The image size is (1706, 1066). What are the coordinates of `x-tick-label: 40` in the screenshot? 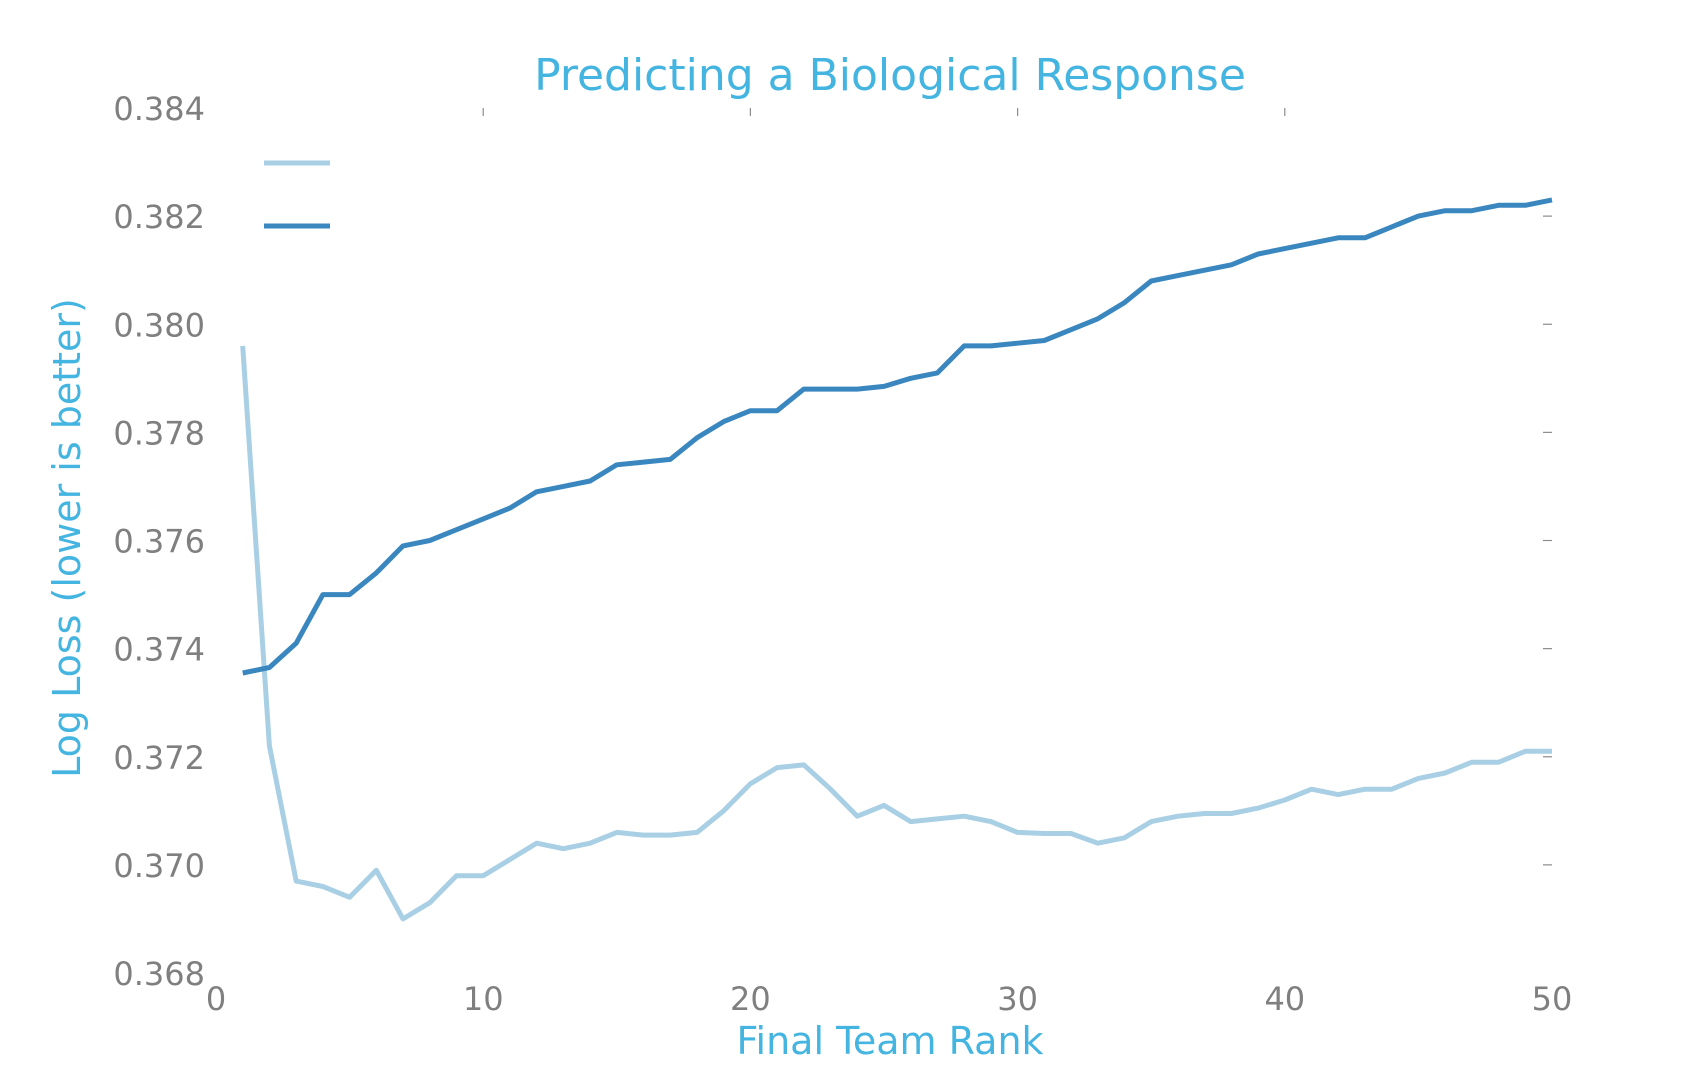 It's located at (1284, 999).